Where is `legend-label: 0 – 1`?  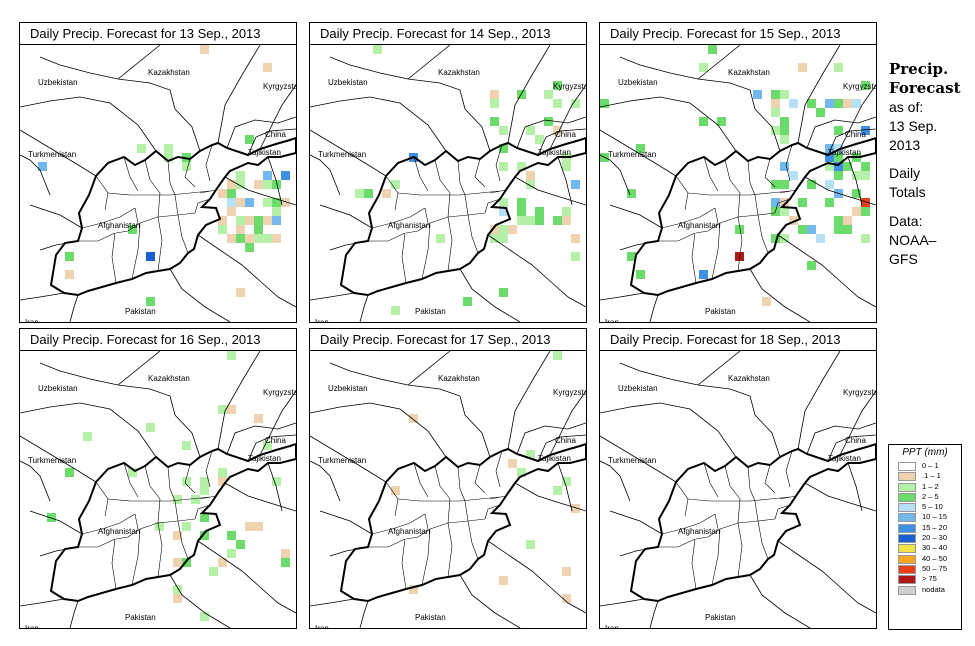 legend-label: 0 – 1 is located at coordinates (930, 465).